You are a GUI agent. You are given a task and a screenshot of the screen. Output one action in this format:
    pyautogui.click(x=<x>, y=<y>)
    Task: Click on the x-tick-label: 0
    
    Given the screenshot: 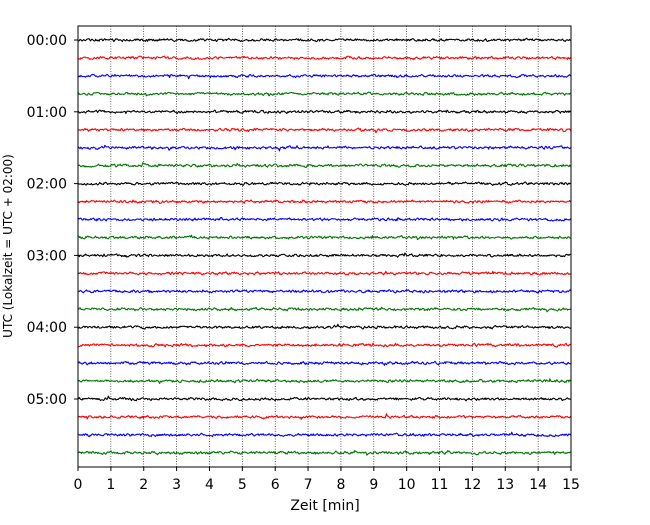 What is the action you would take?
    pyautogui.click(x=78, y=485)
    